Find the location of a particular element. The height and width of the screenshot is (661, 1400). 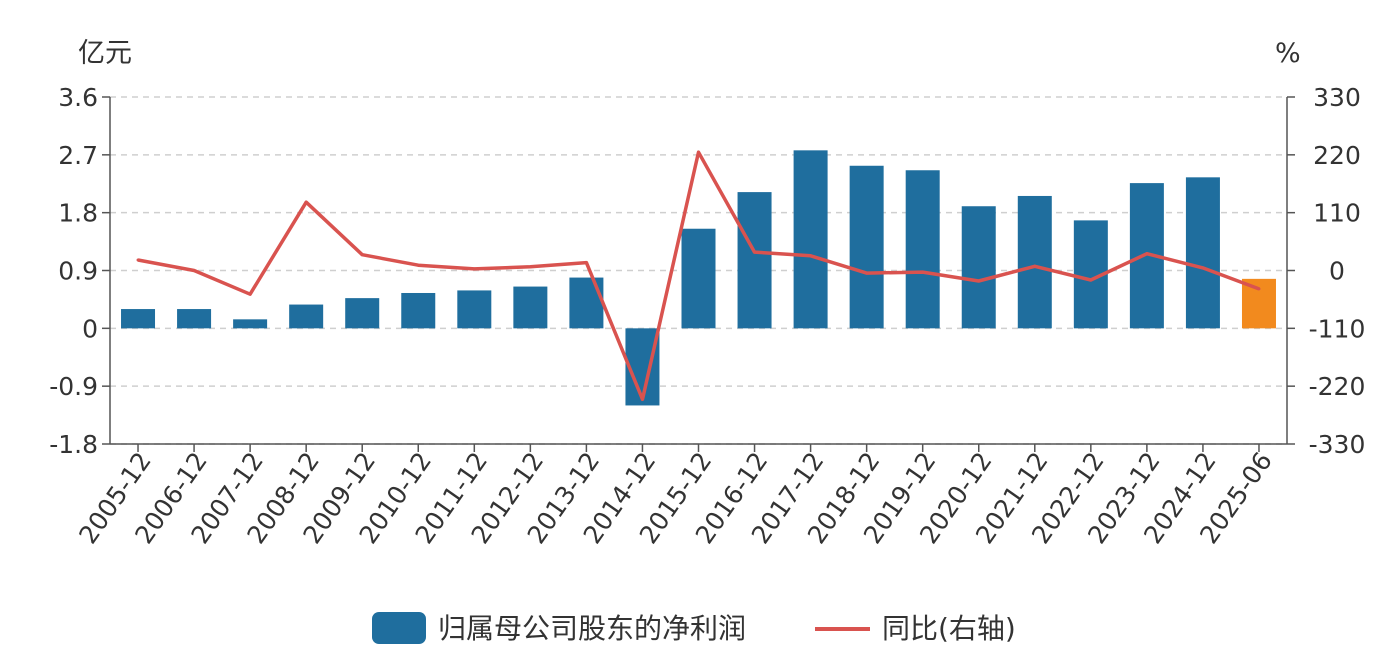

legend-line-label: 同比(右轴) is located at coordinates (949, 628).